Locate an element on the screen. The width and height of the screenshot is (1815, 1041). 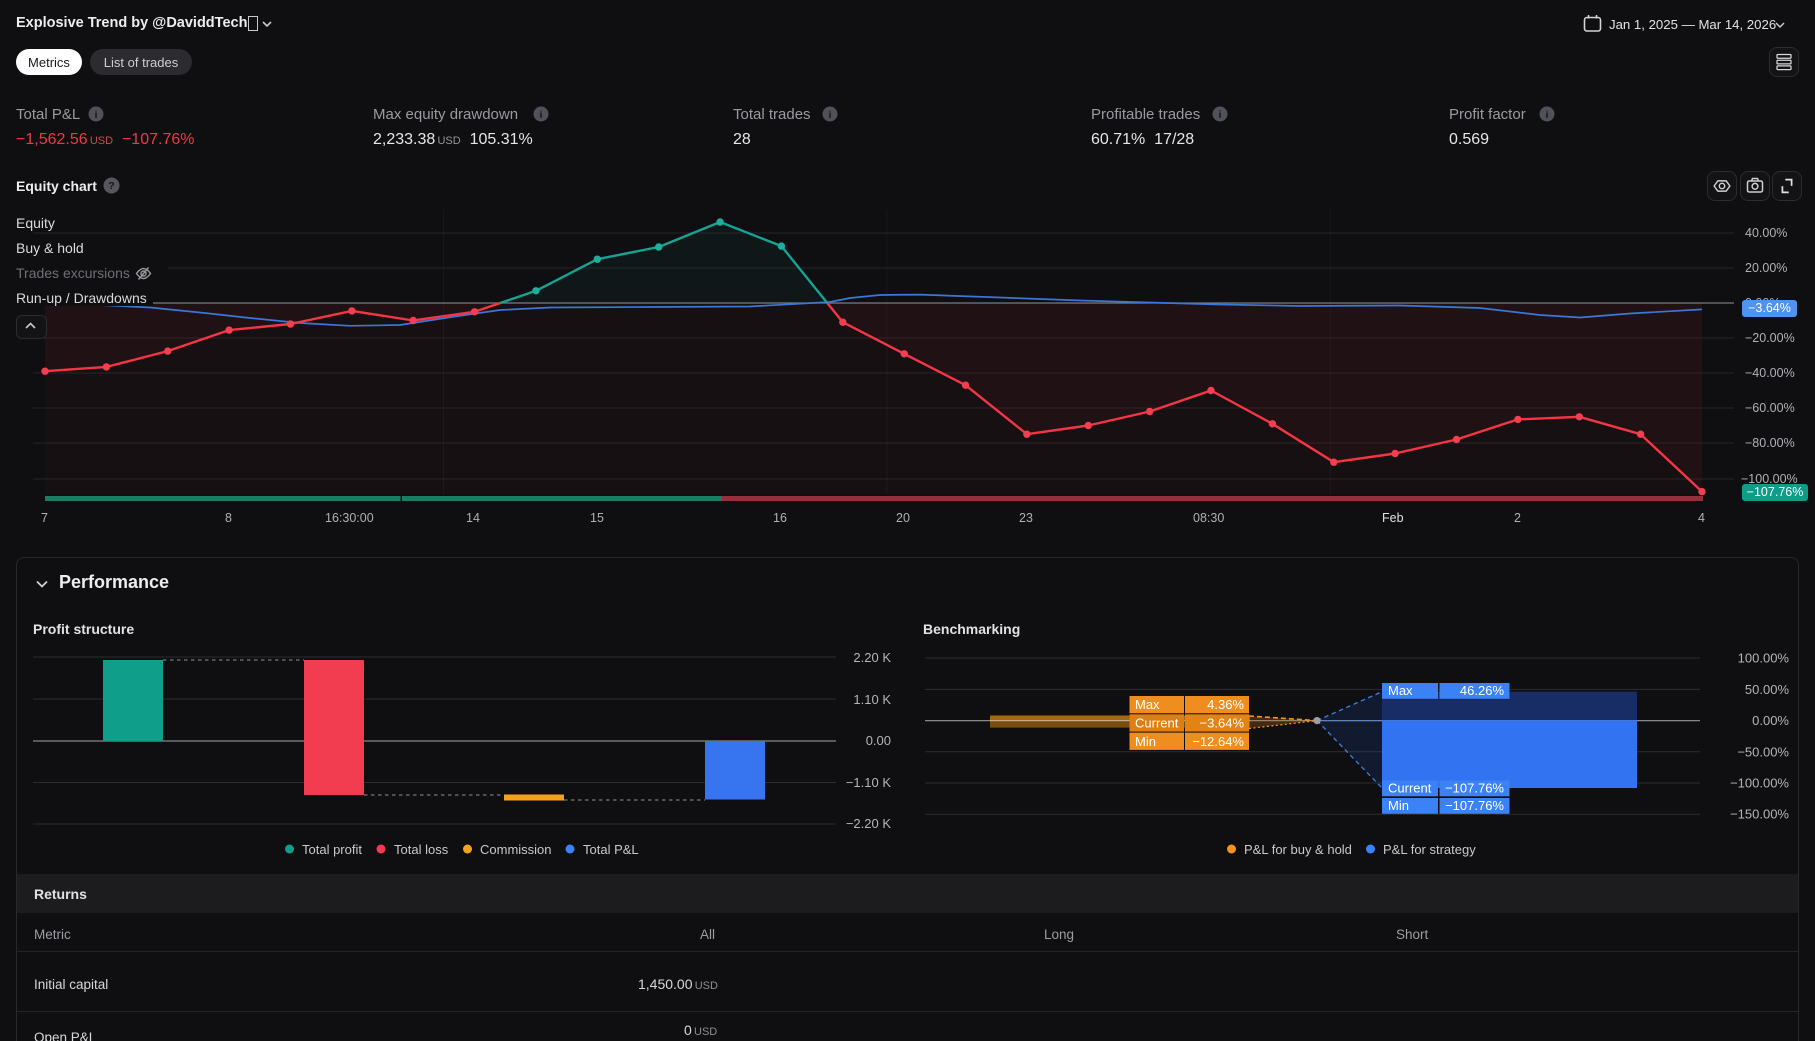
svg-text: −1.10 K is located at coordinates (869, 782).